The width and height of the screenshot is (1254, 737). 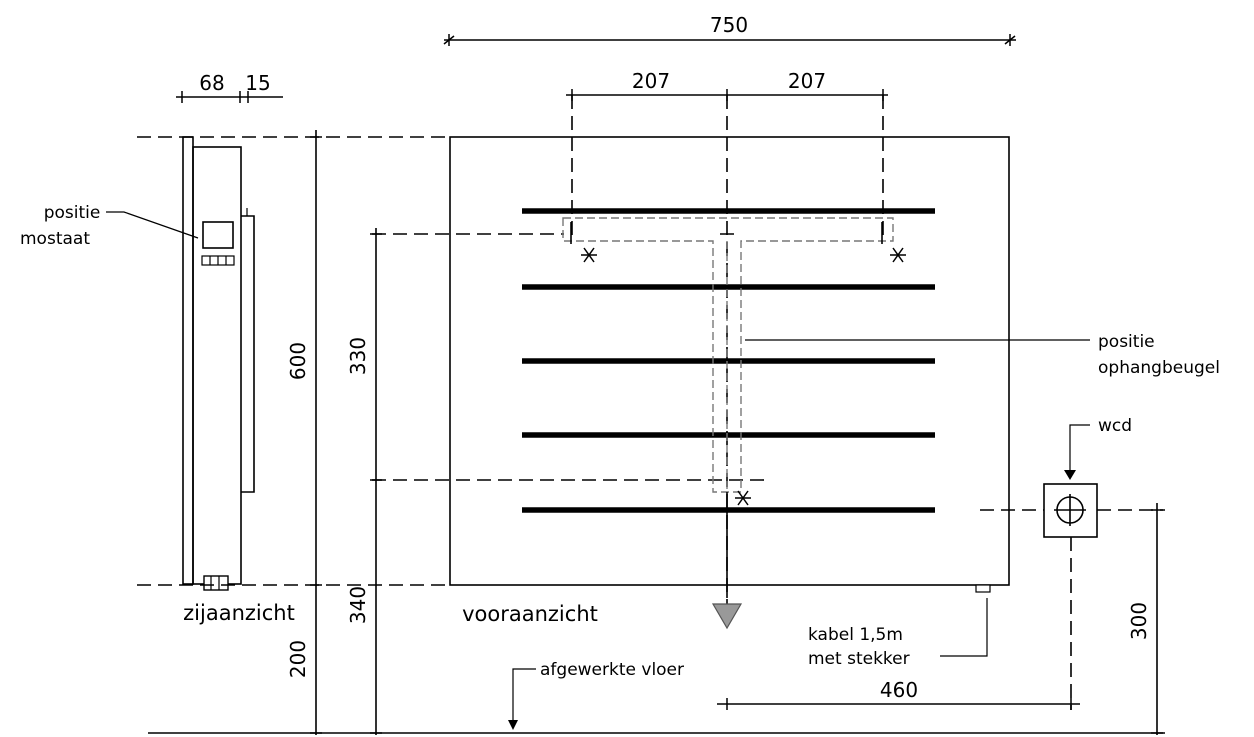 I want to click on hanging-bracket-outline, so click(x=728, y=355).